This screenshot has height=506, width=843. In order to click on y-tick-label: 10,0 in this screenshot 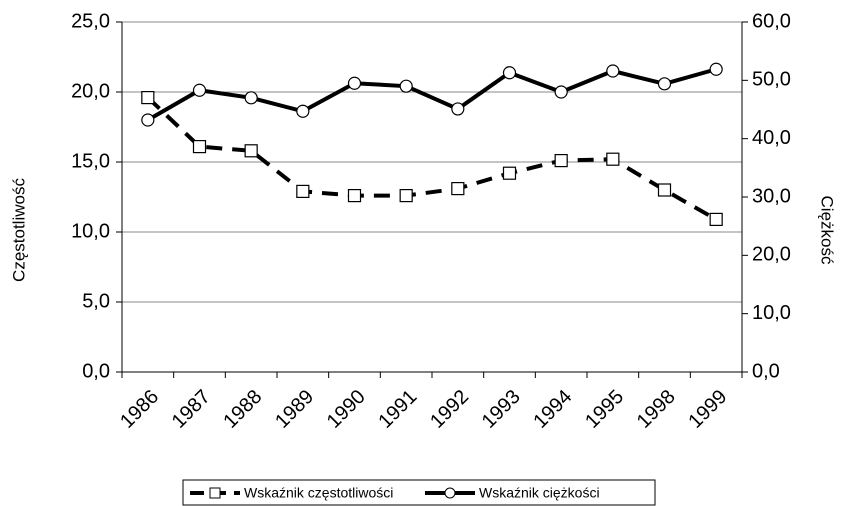, I will do `click(90, 231)`.